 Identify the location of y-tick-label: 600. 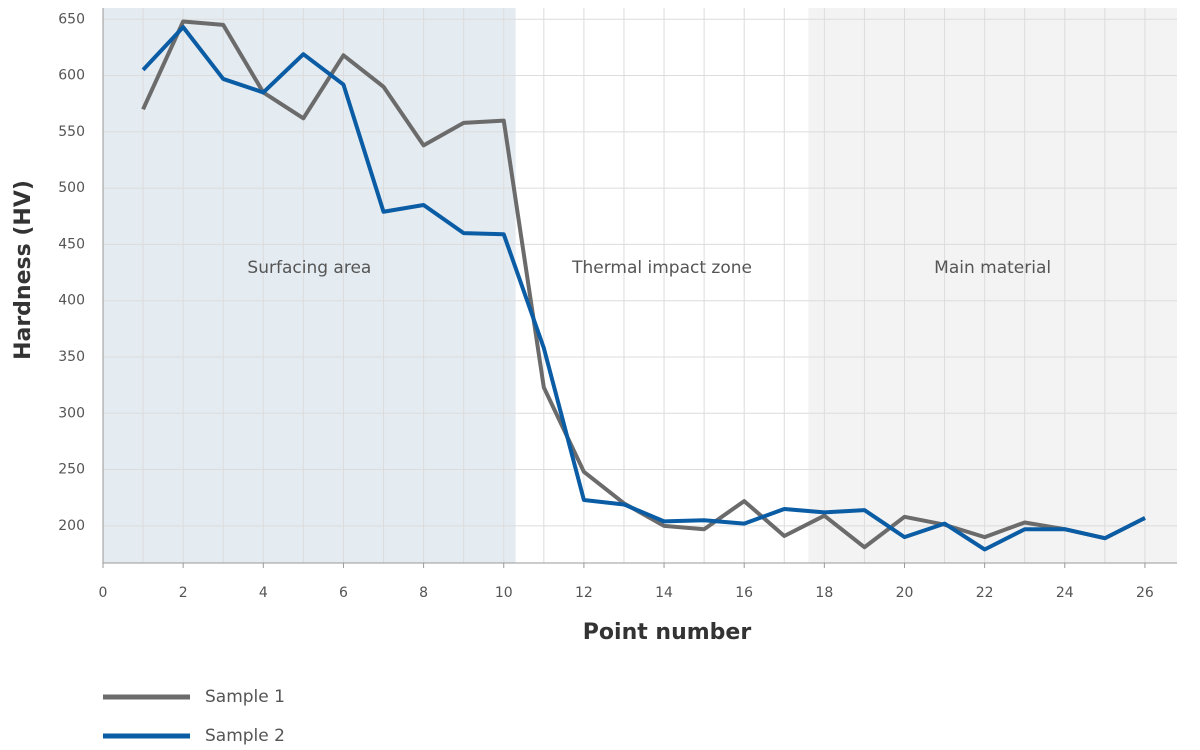
(71, 76).